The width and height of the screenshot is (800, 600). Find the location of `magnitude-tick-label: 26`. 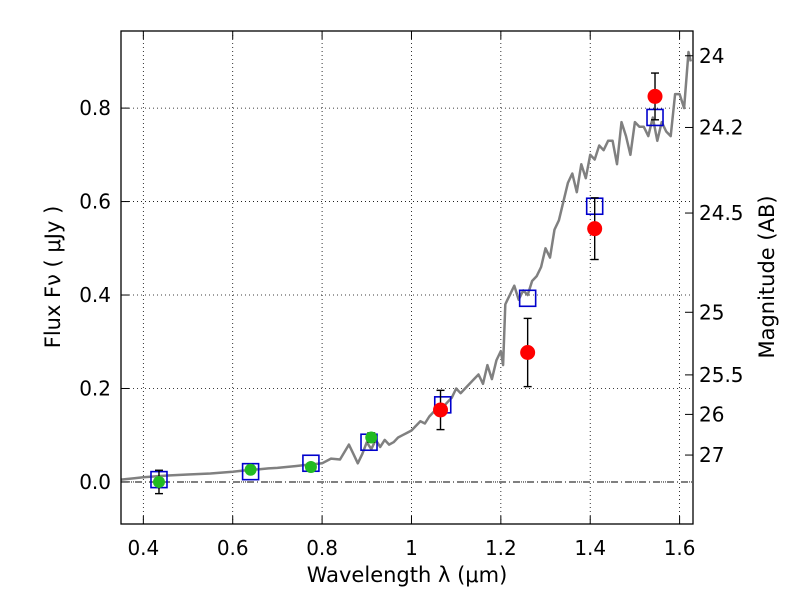

magnitude-tick-label: 26 is located at coordinates (711, 414).